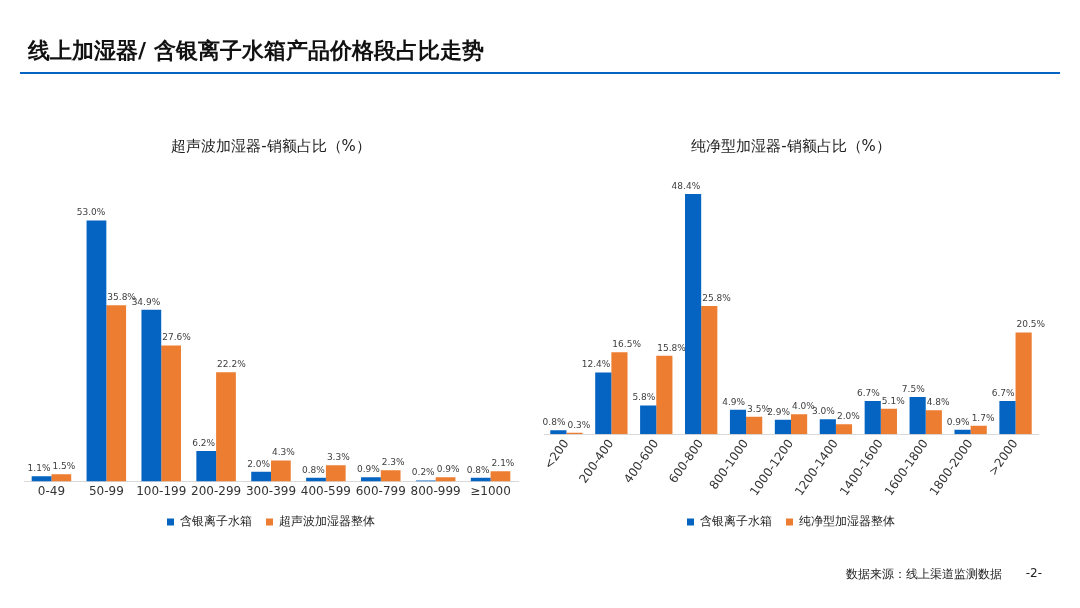 Image resolution: width=1080 pixels, height=608 pixels. I want to click on data-label: 48.4%, so click(686, 185).